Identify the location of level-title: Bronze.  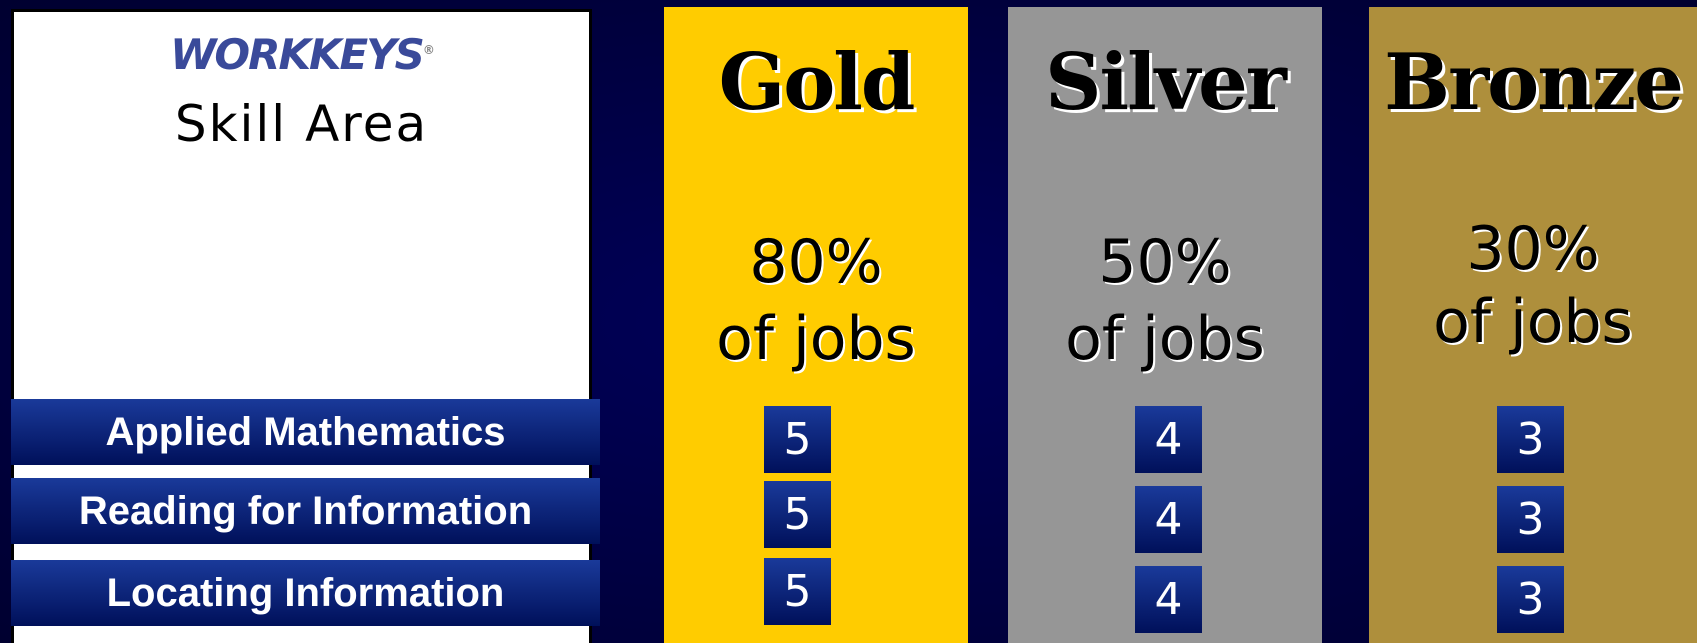
(1534, 82).